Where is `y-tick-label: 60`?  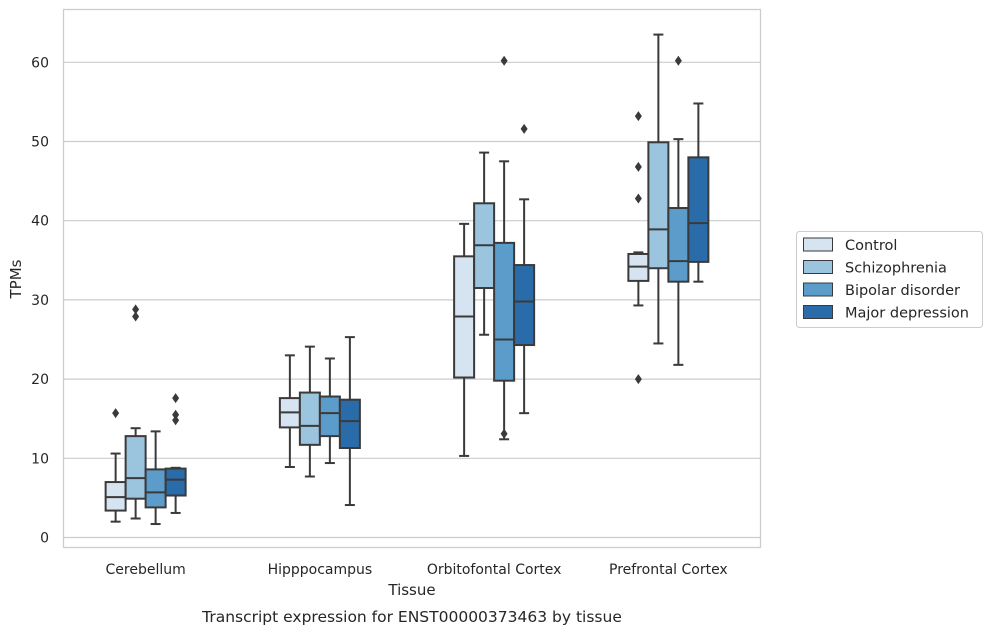 y-tick-label: 60 is located at coordinates (40, 63).